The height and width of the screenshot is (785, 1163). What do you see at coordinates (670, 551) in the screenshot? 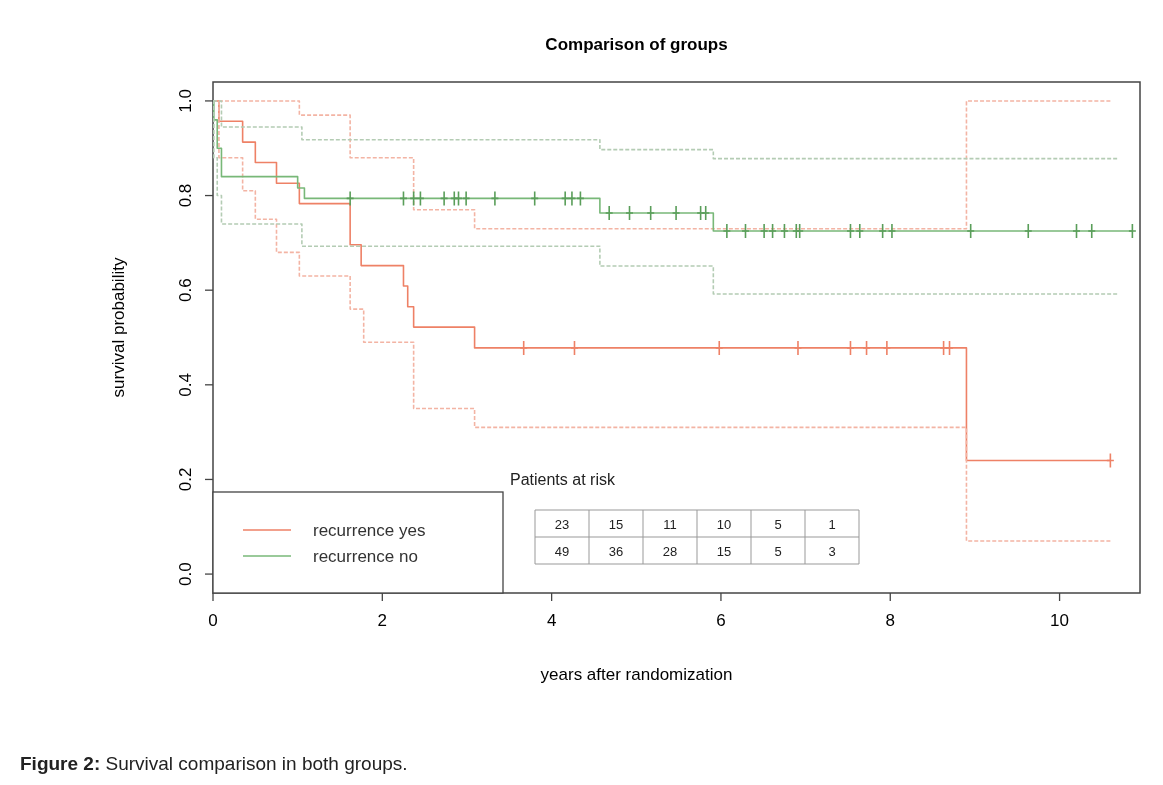
I see `annotation: 28` at bounding box center [670, 551].